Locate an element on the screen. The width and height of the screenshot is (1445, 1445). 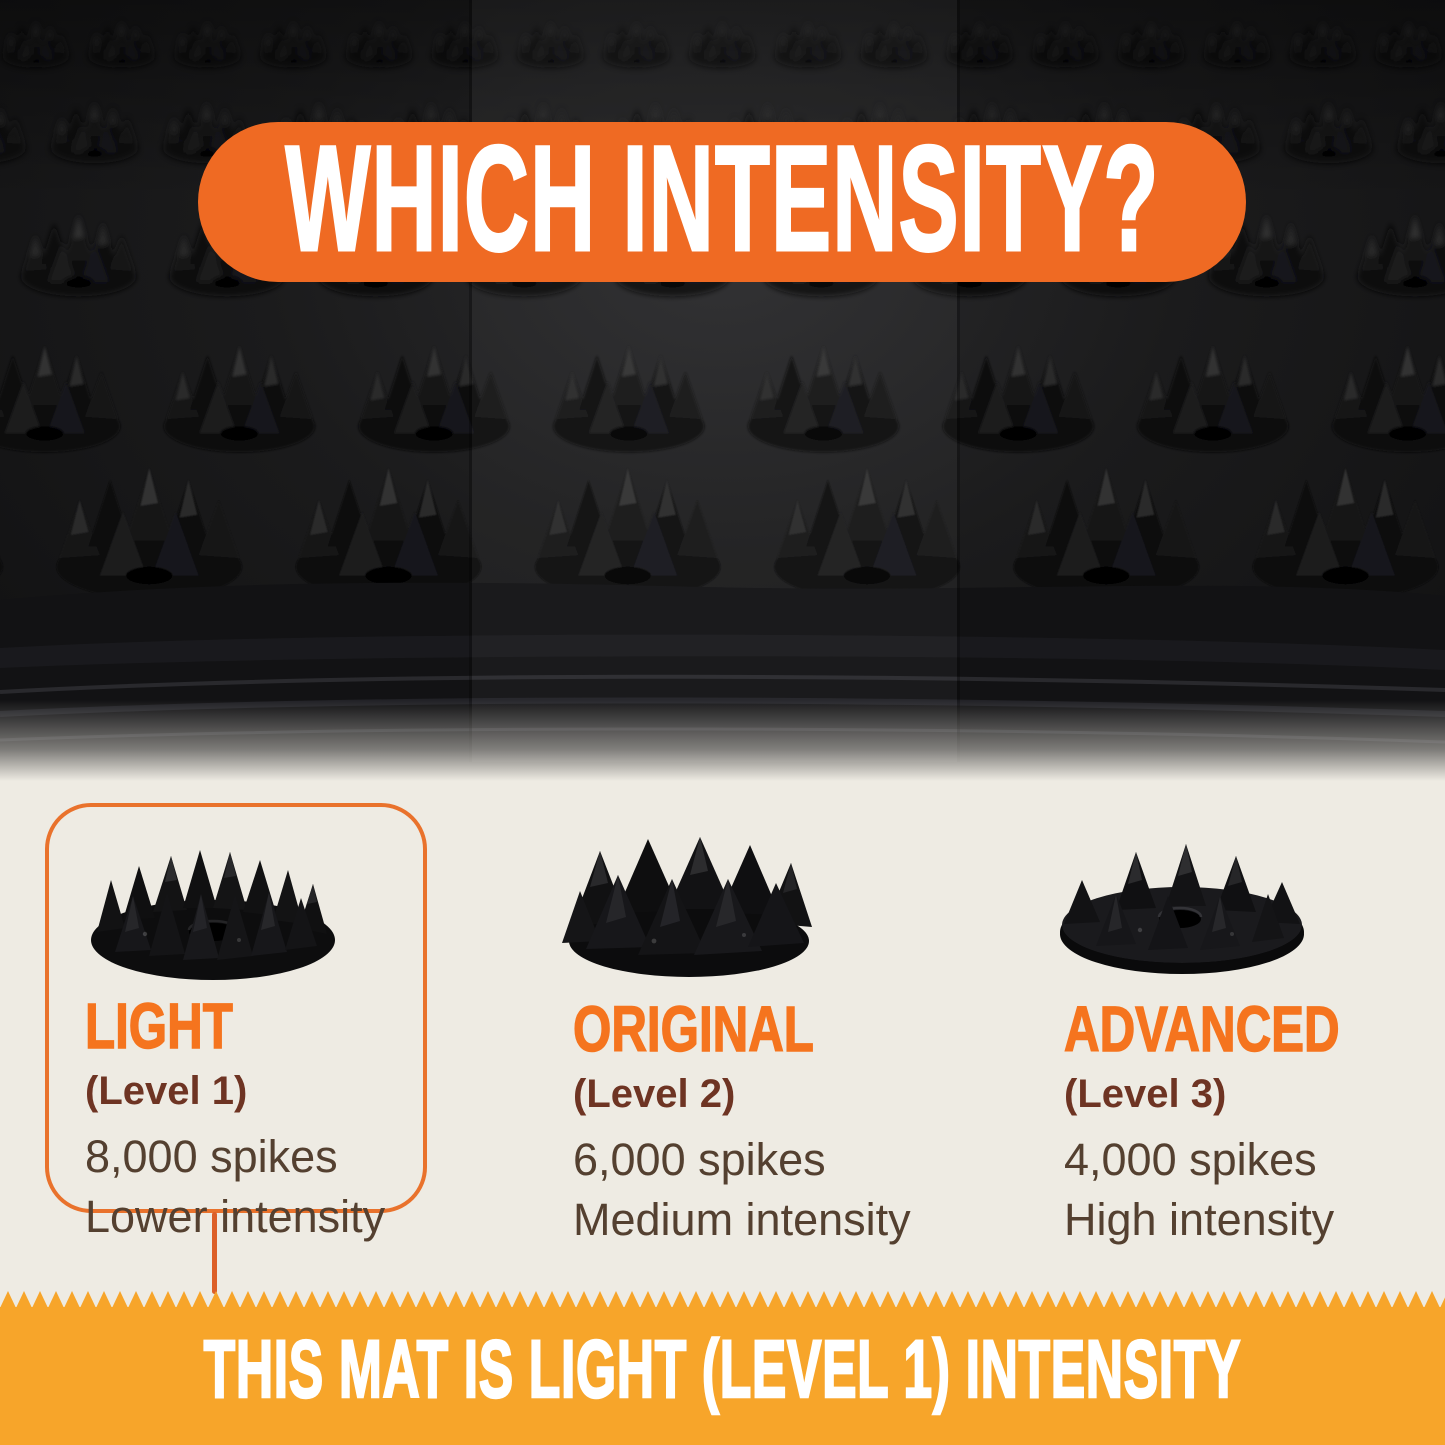
footer-banner-band: THIS MAT IS LIGHT (LEVEL 1) INTENSITY is located at coordinates (722, 1376).